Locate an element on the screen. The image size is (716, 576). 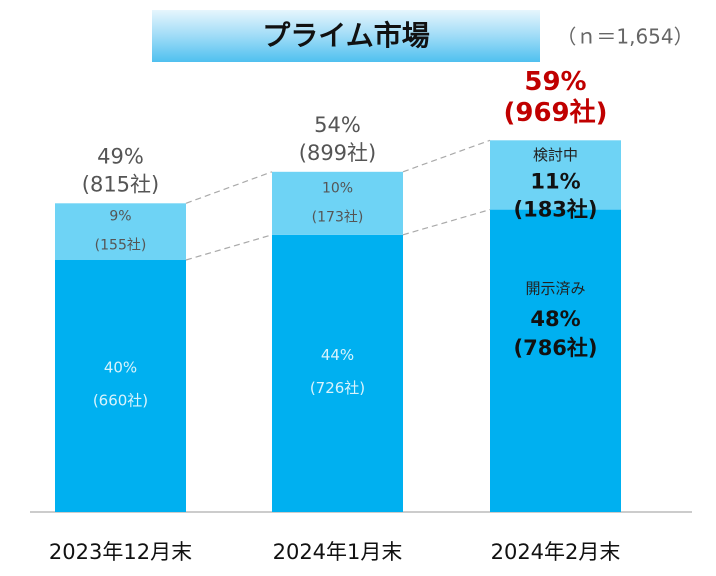
value-label: 44% is located at coordinates (337, 355).